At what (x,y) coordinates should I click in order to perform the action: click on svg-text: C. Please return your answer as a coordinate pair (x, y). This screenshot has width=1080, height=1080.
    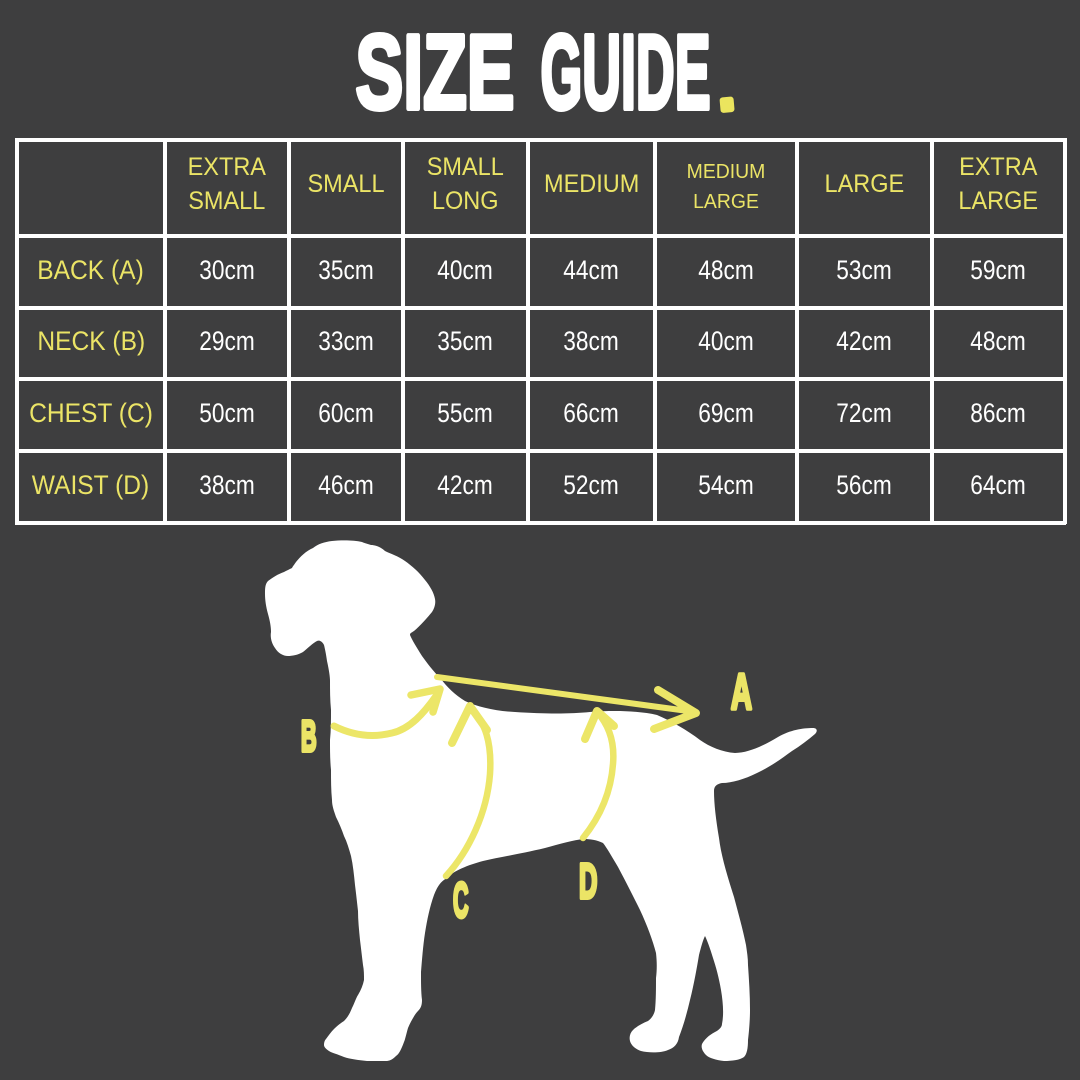
    Looking at the image, I should click on (461, 901).